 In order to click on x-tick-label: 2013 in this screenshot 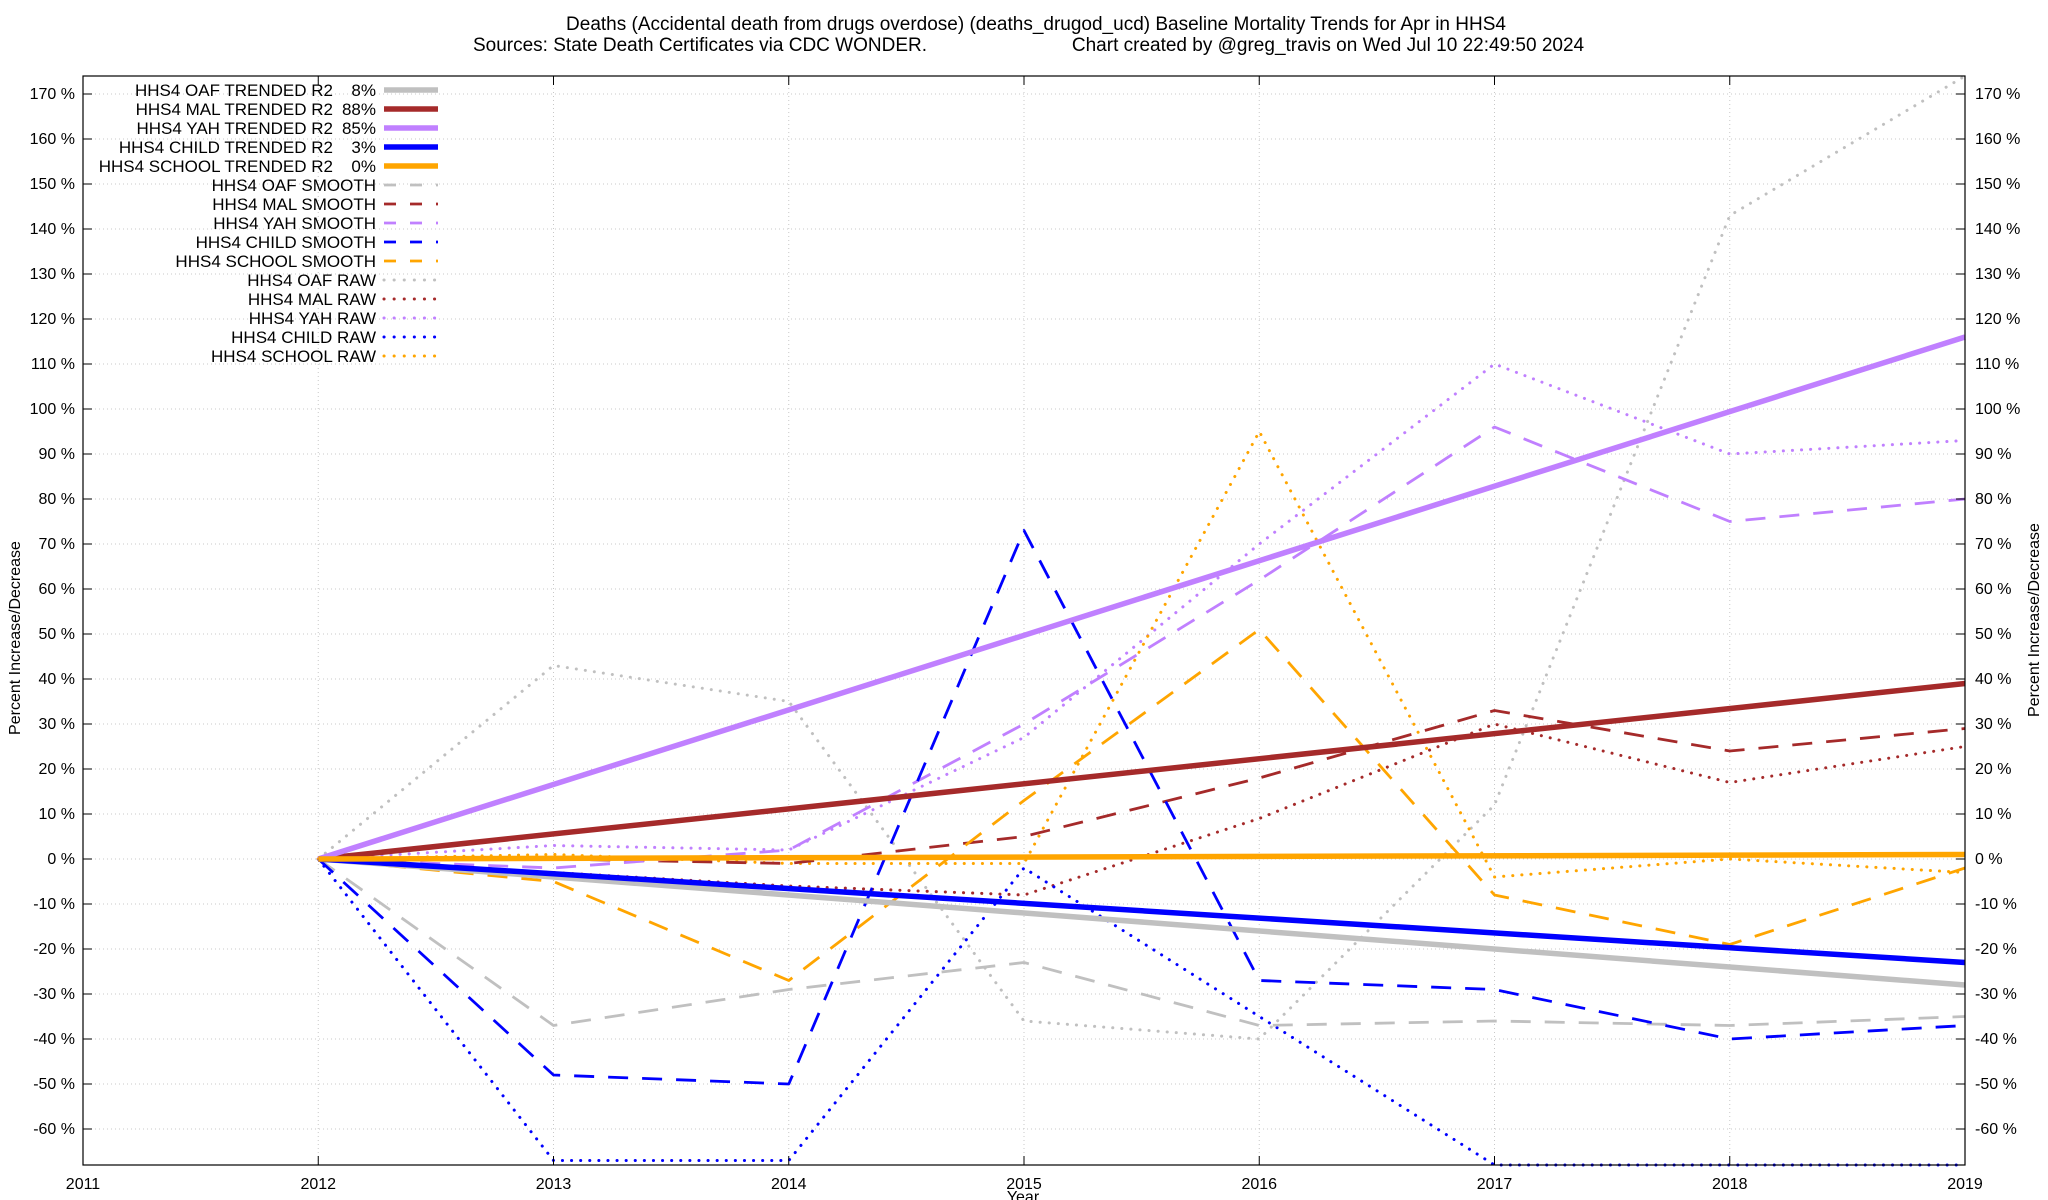, I will do `click(554, 1184)`.